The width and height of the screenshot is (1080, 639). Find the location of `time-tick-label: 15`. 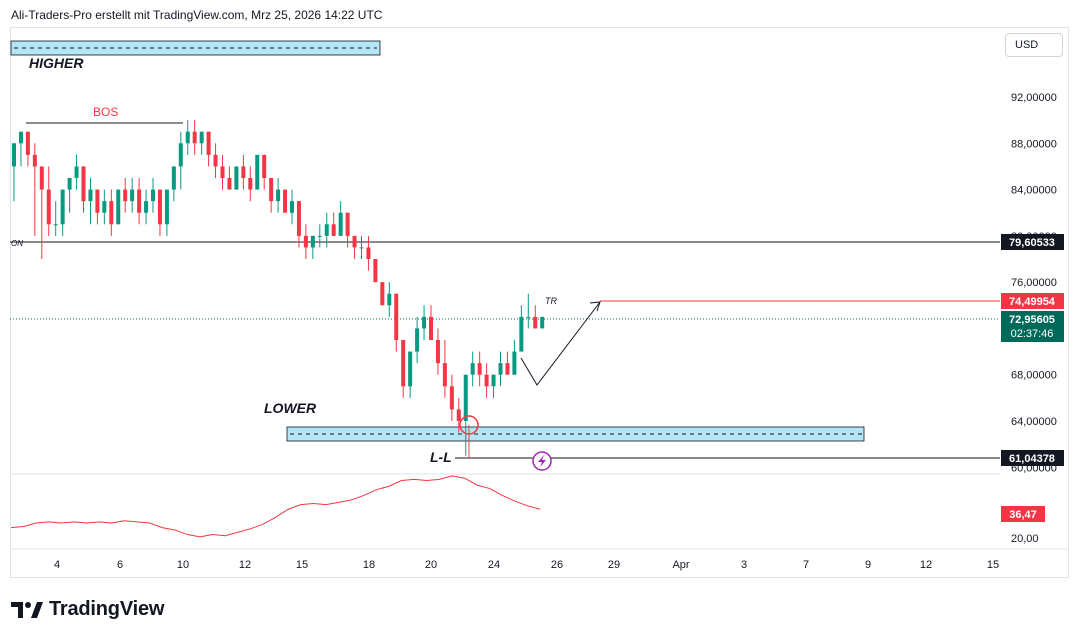

time-tick-label: 15 is located at coordinates (302, 565).